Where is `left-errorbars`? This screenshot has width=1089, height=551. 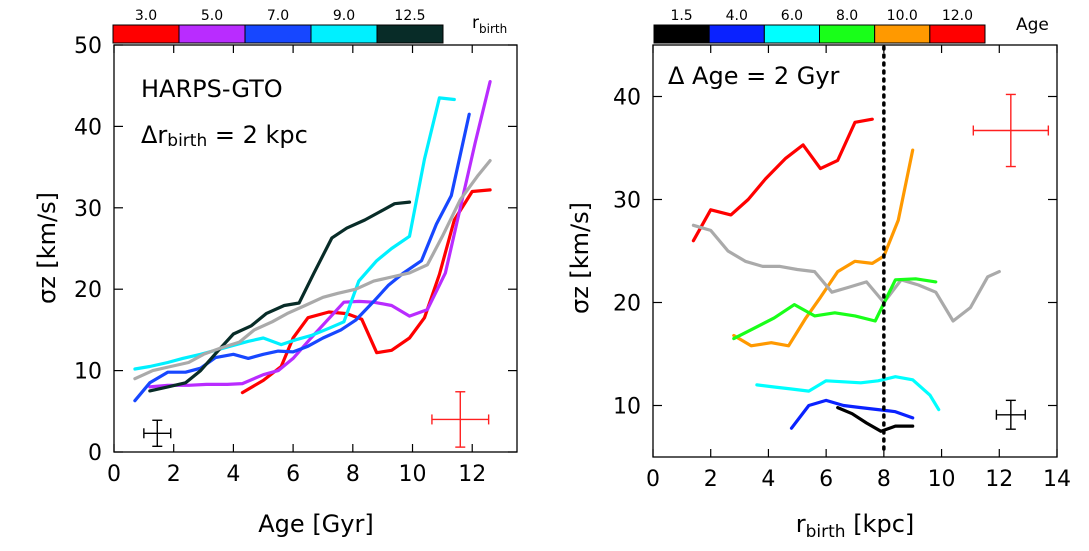
left-errorbars is located at coordinates (316, 419).